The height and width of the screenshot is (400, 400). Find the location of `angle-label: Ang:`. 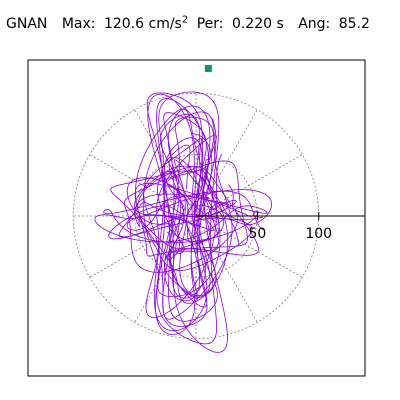

angle-label: Ang: is located at coordinates (314, 24).